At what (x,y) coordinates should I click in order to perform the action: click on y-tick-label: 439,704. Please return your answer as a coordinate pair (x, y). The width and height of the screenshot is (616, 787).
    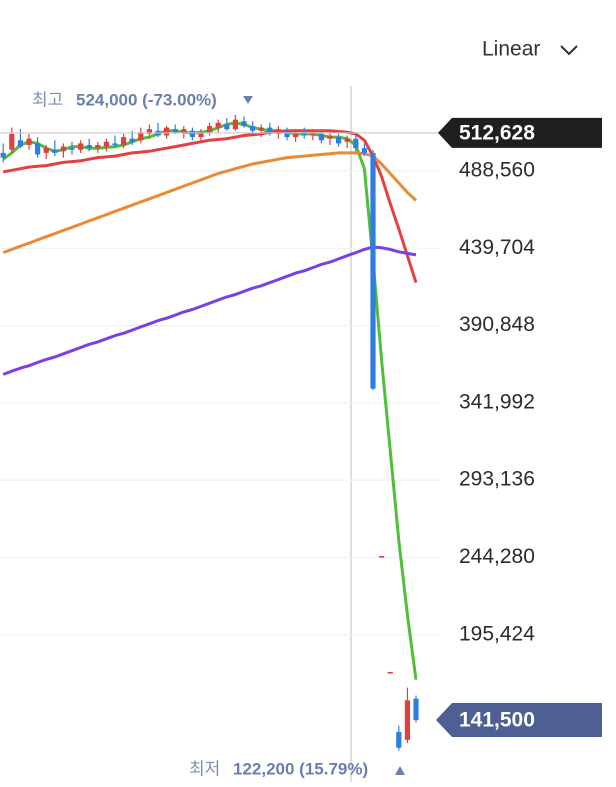
    Looking at the image, I should click on (497, 247).